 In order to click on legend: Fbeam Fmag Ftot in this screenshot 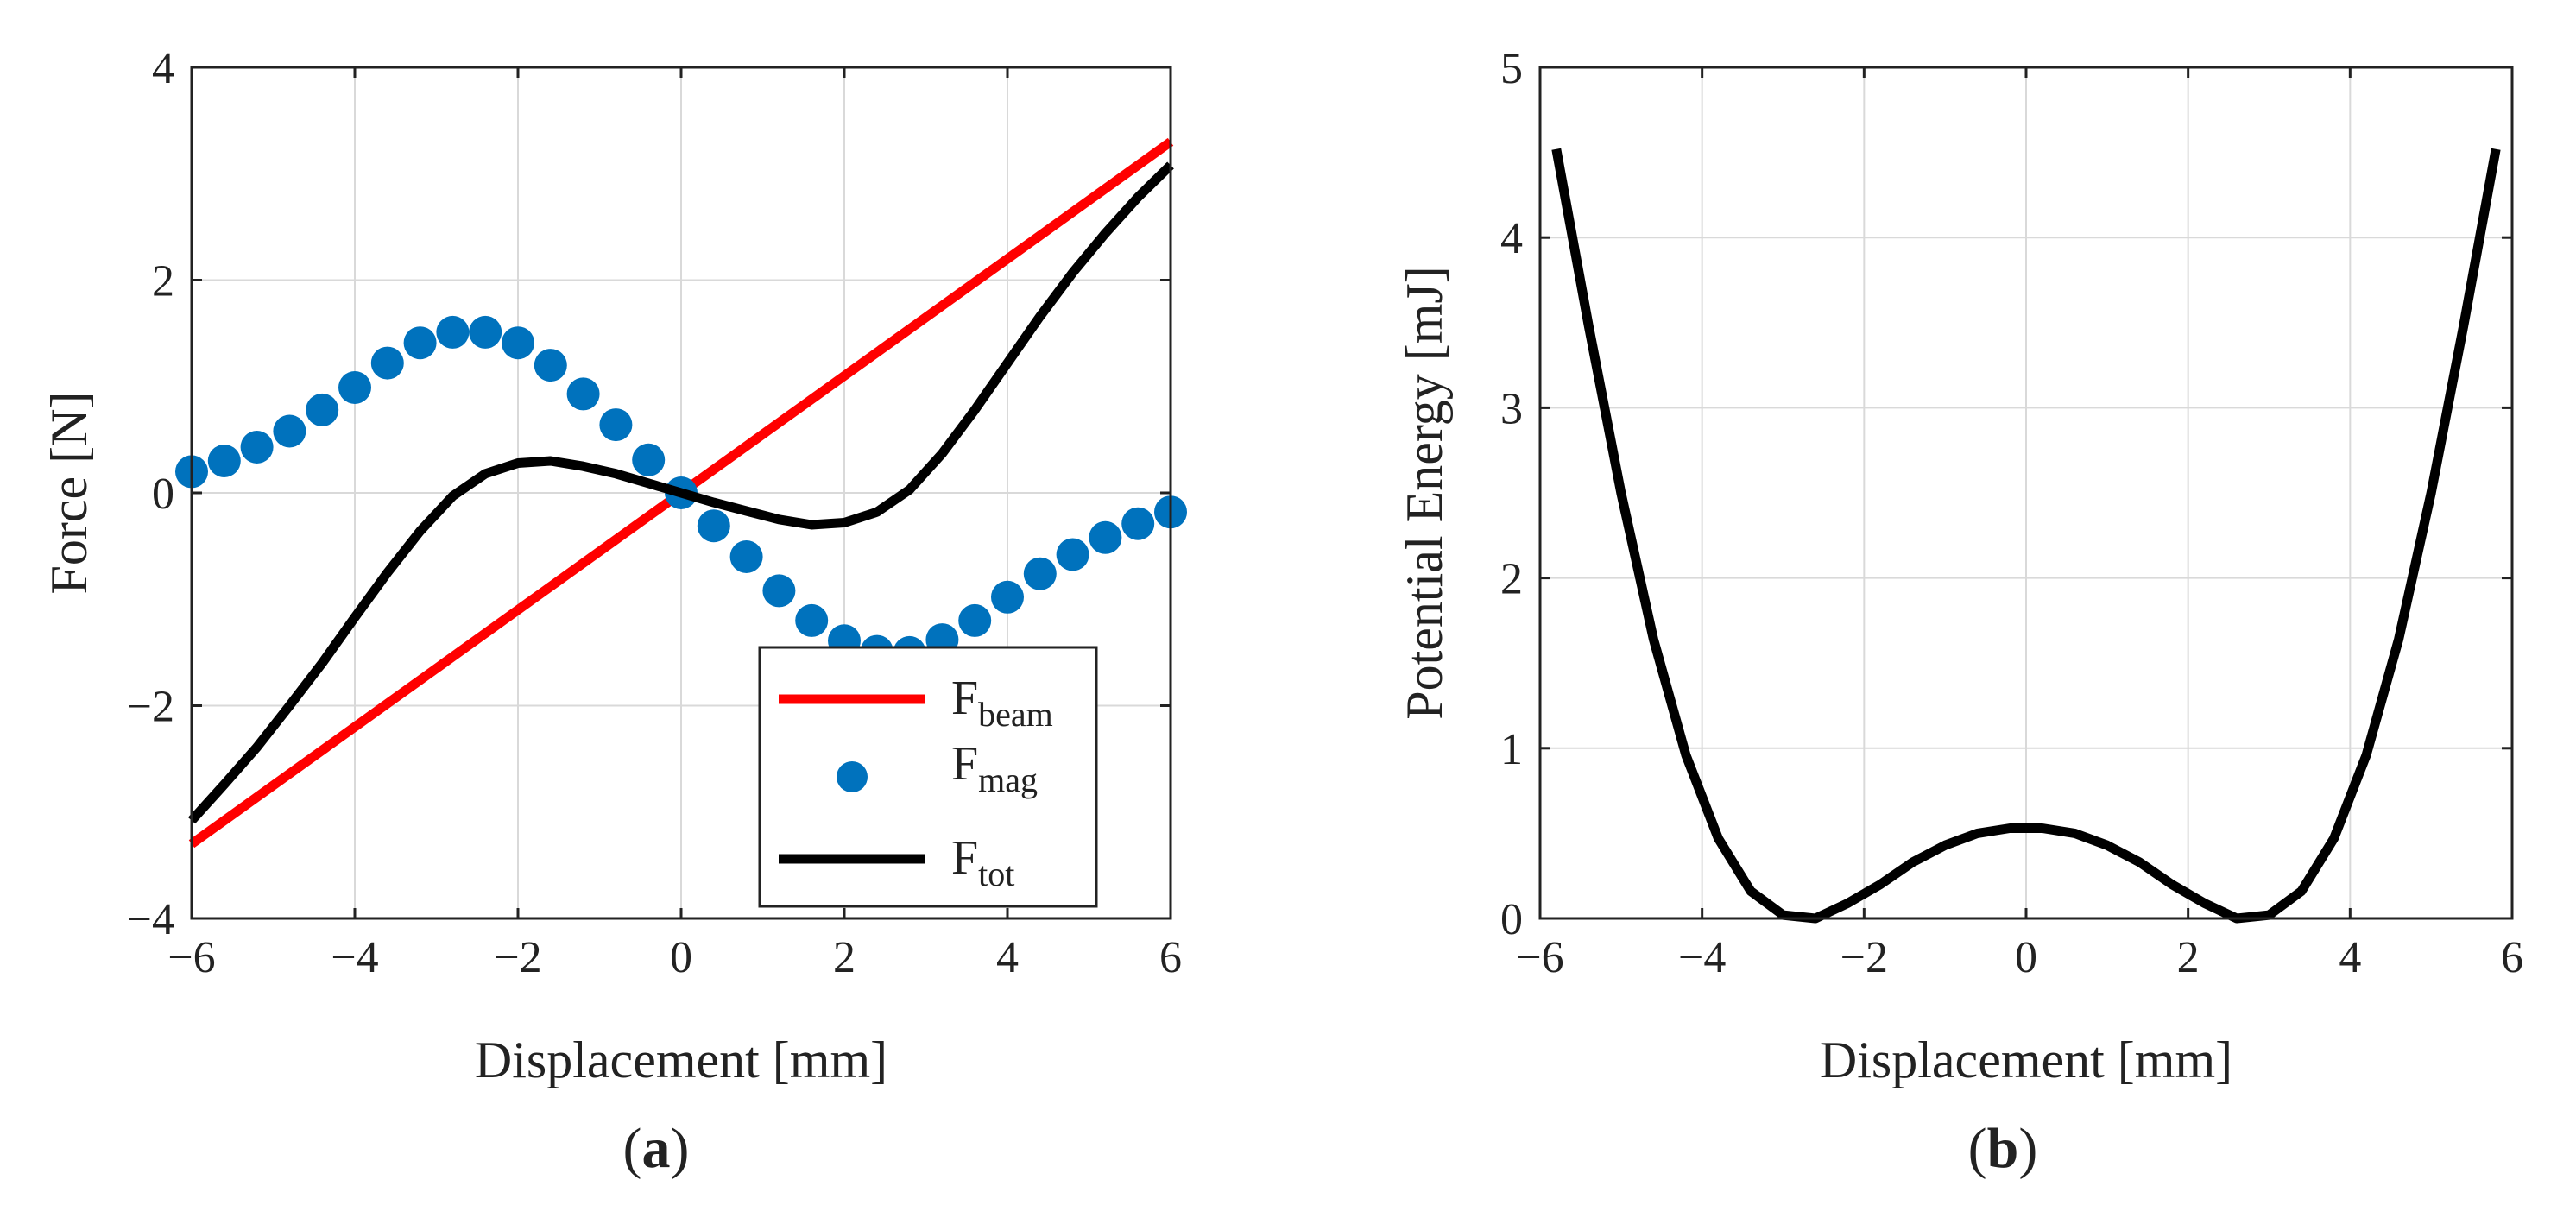, I will do `click(928, 777)`.